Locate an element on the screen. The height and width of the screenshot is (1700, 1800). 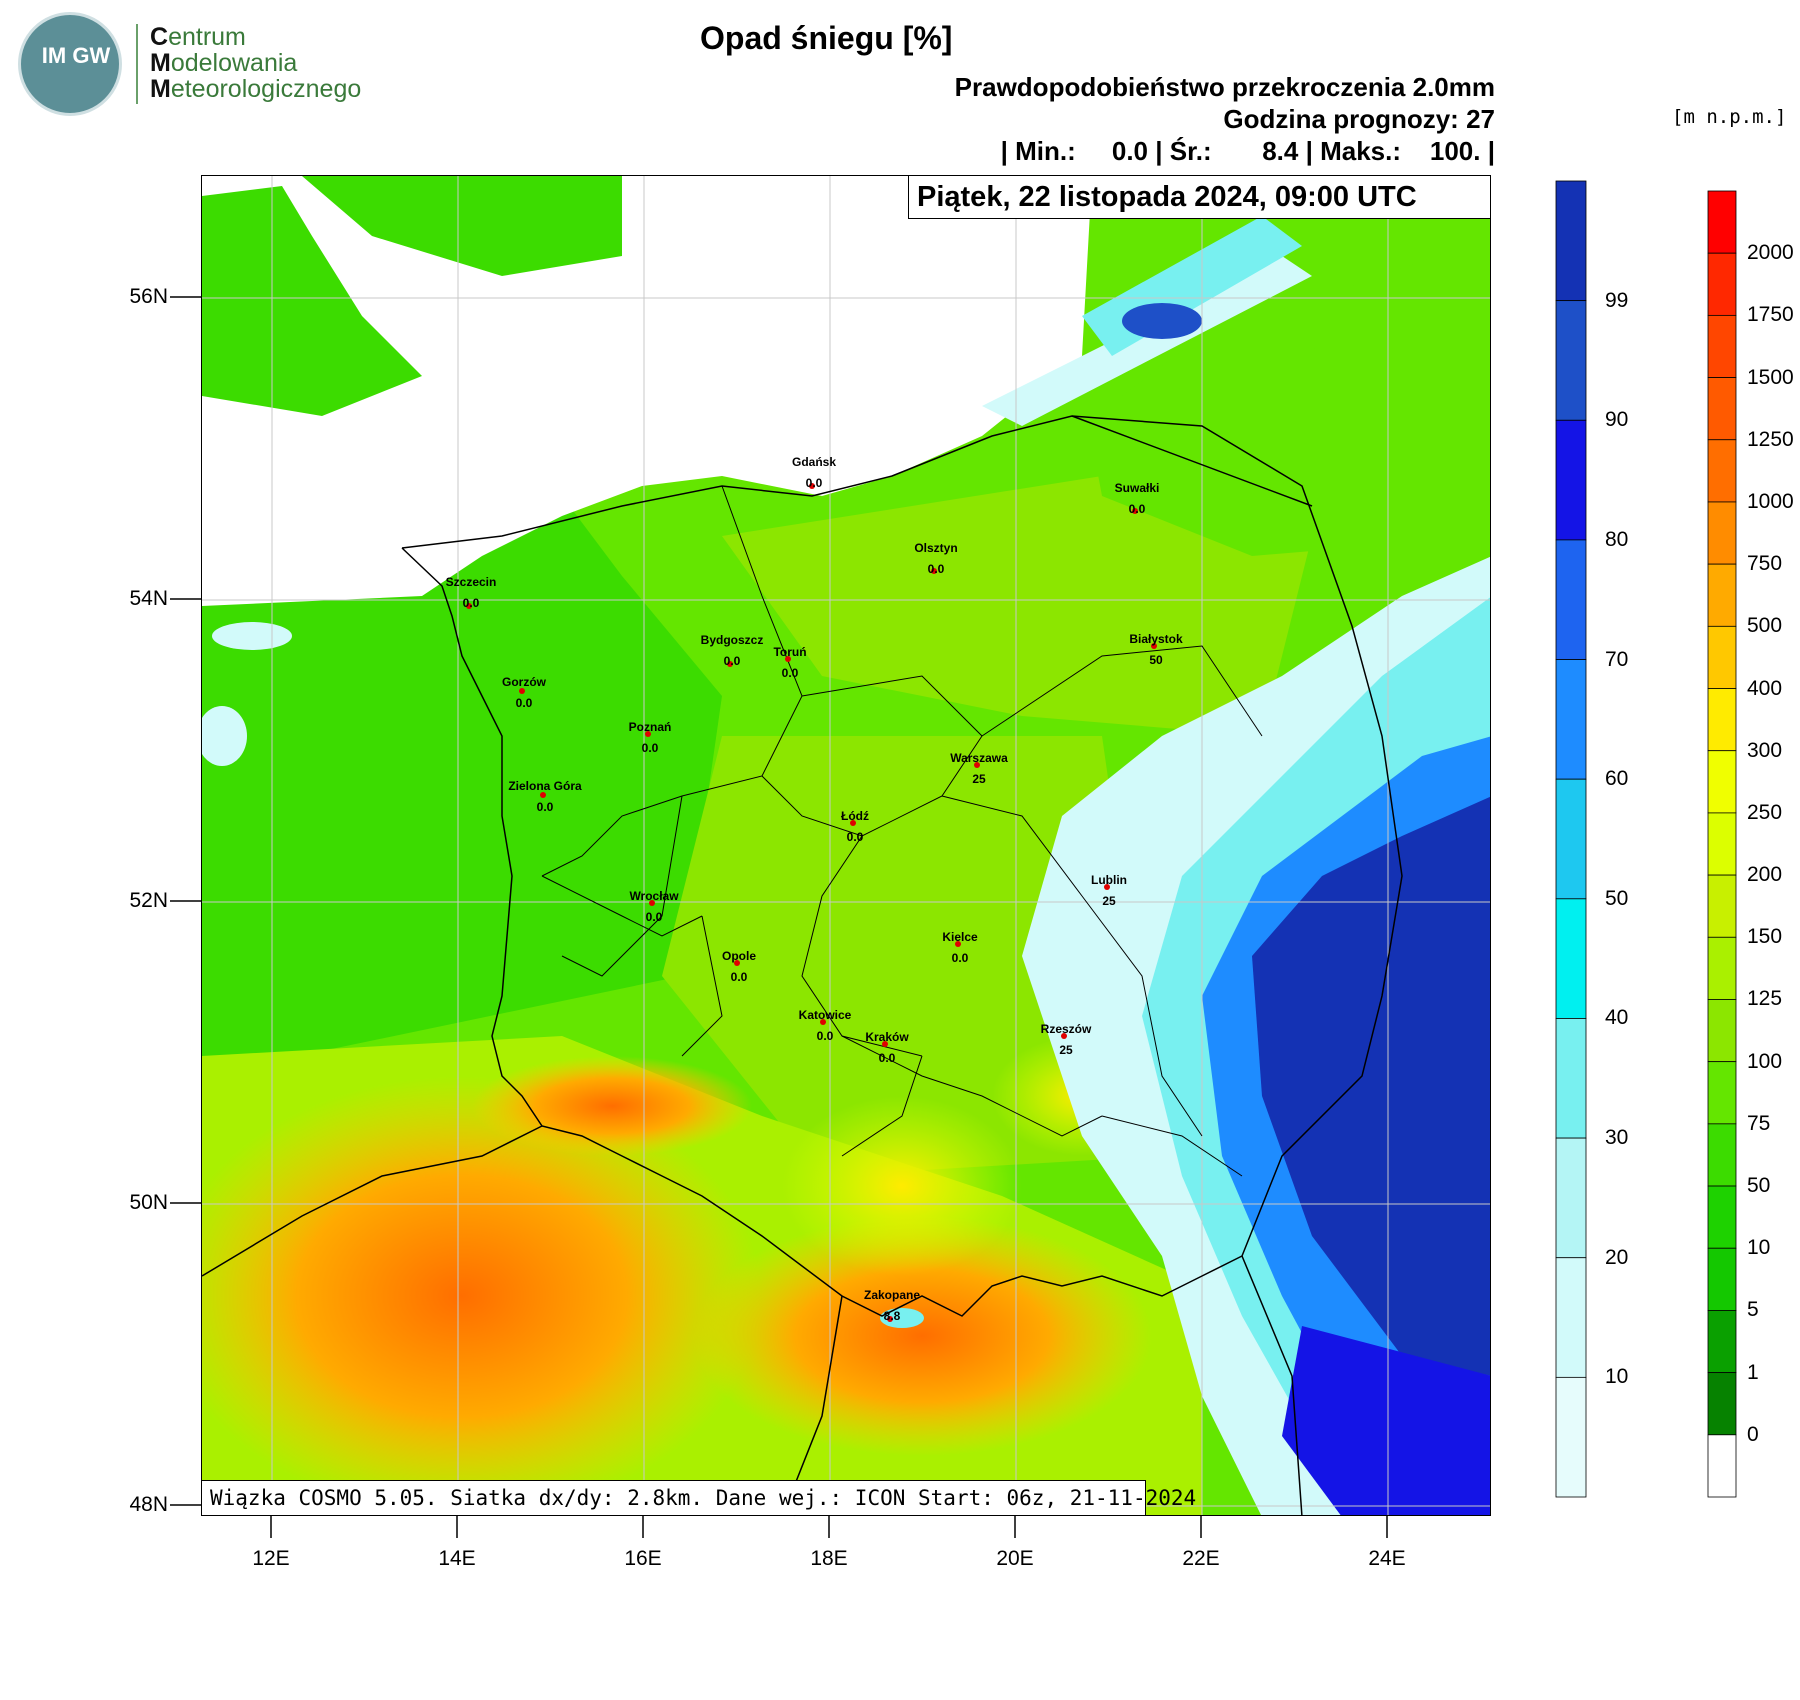
logo-wordmark: Centrum Modelowania Meteorologicznego is located at coordinates (256, 63).